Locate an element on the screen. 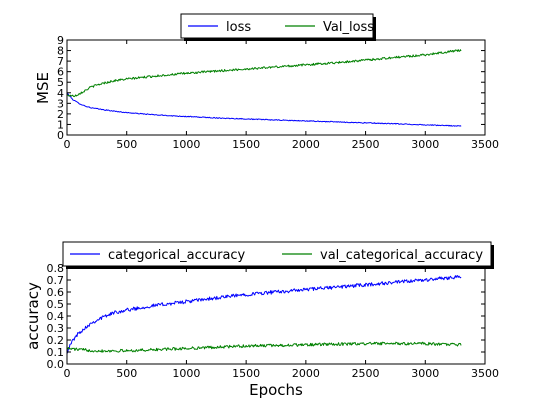 The width and height of the screenshot is (540, 405). mse-y-axis-label: MSE is located at coordinates (43, 88).